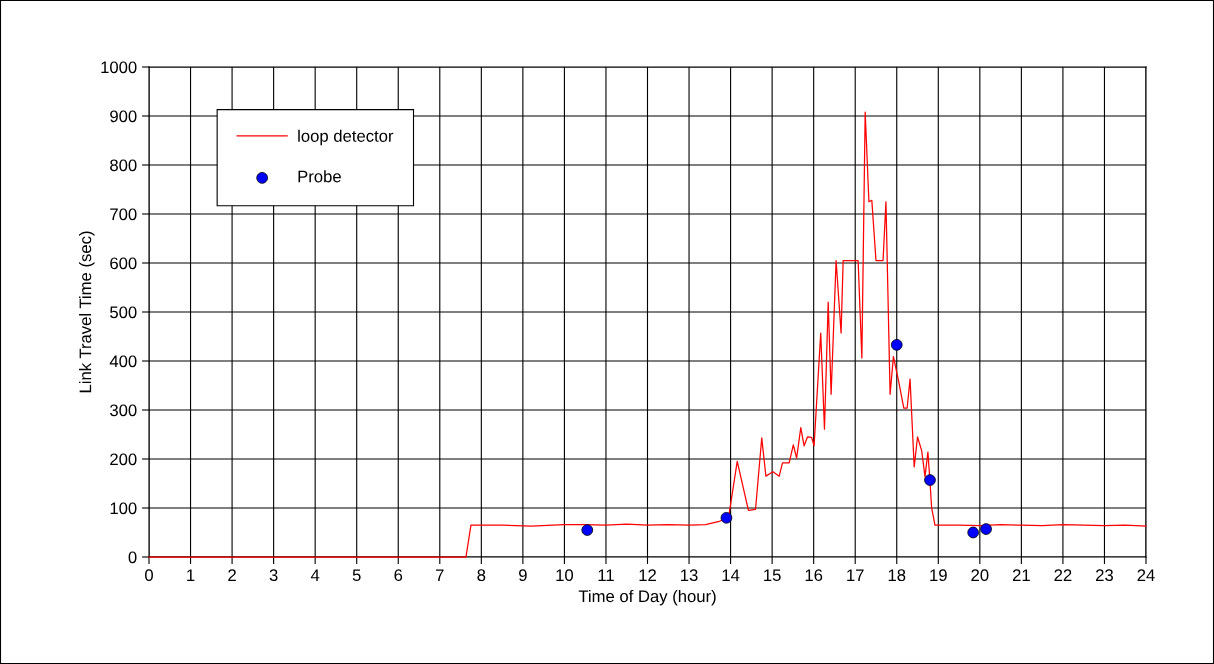 The height and width of the screenshot is (664, 1214). I want to click on y-tick-label: 300, so click(123, 410).